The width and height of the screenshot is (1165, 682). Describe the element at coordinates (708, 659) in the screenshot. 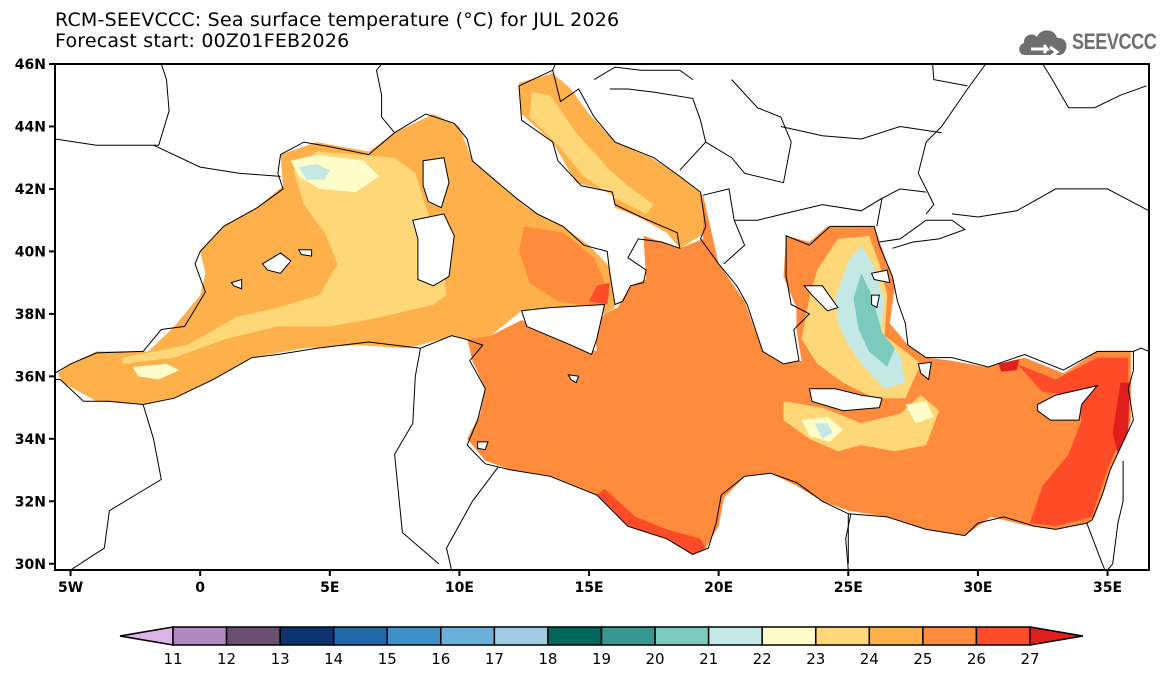

I see `colorbar-tick-label: 21` at that location.